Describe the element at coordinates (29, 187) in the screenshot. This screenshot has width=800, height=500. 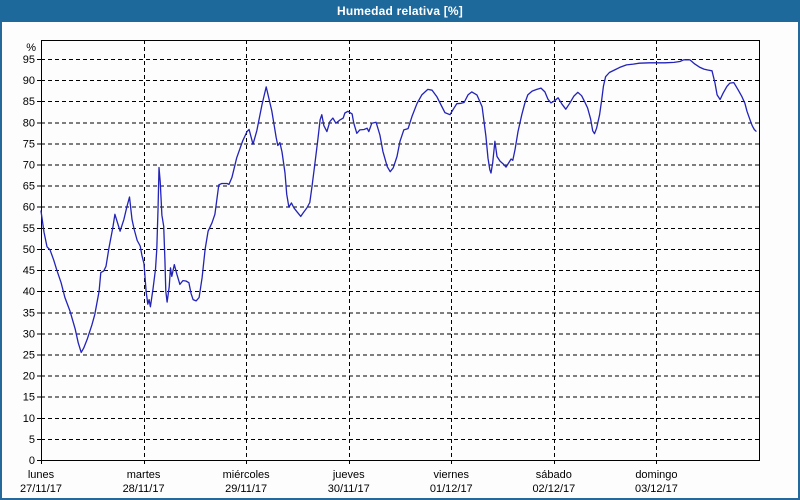
I see `y-tick-label-65: 65` at that location.